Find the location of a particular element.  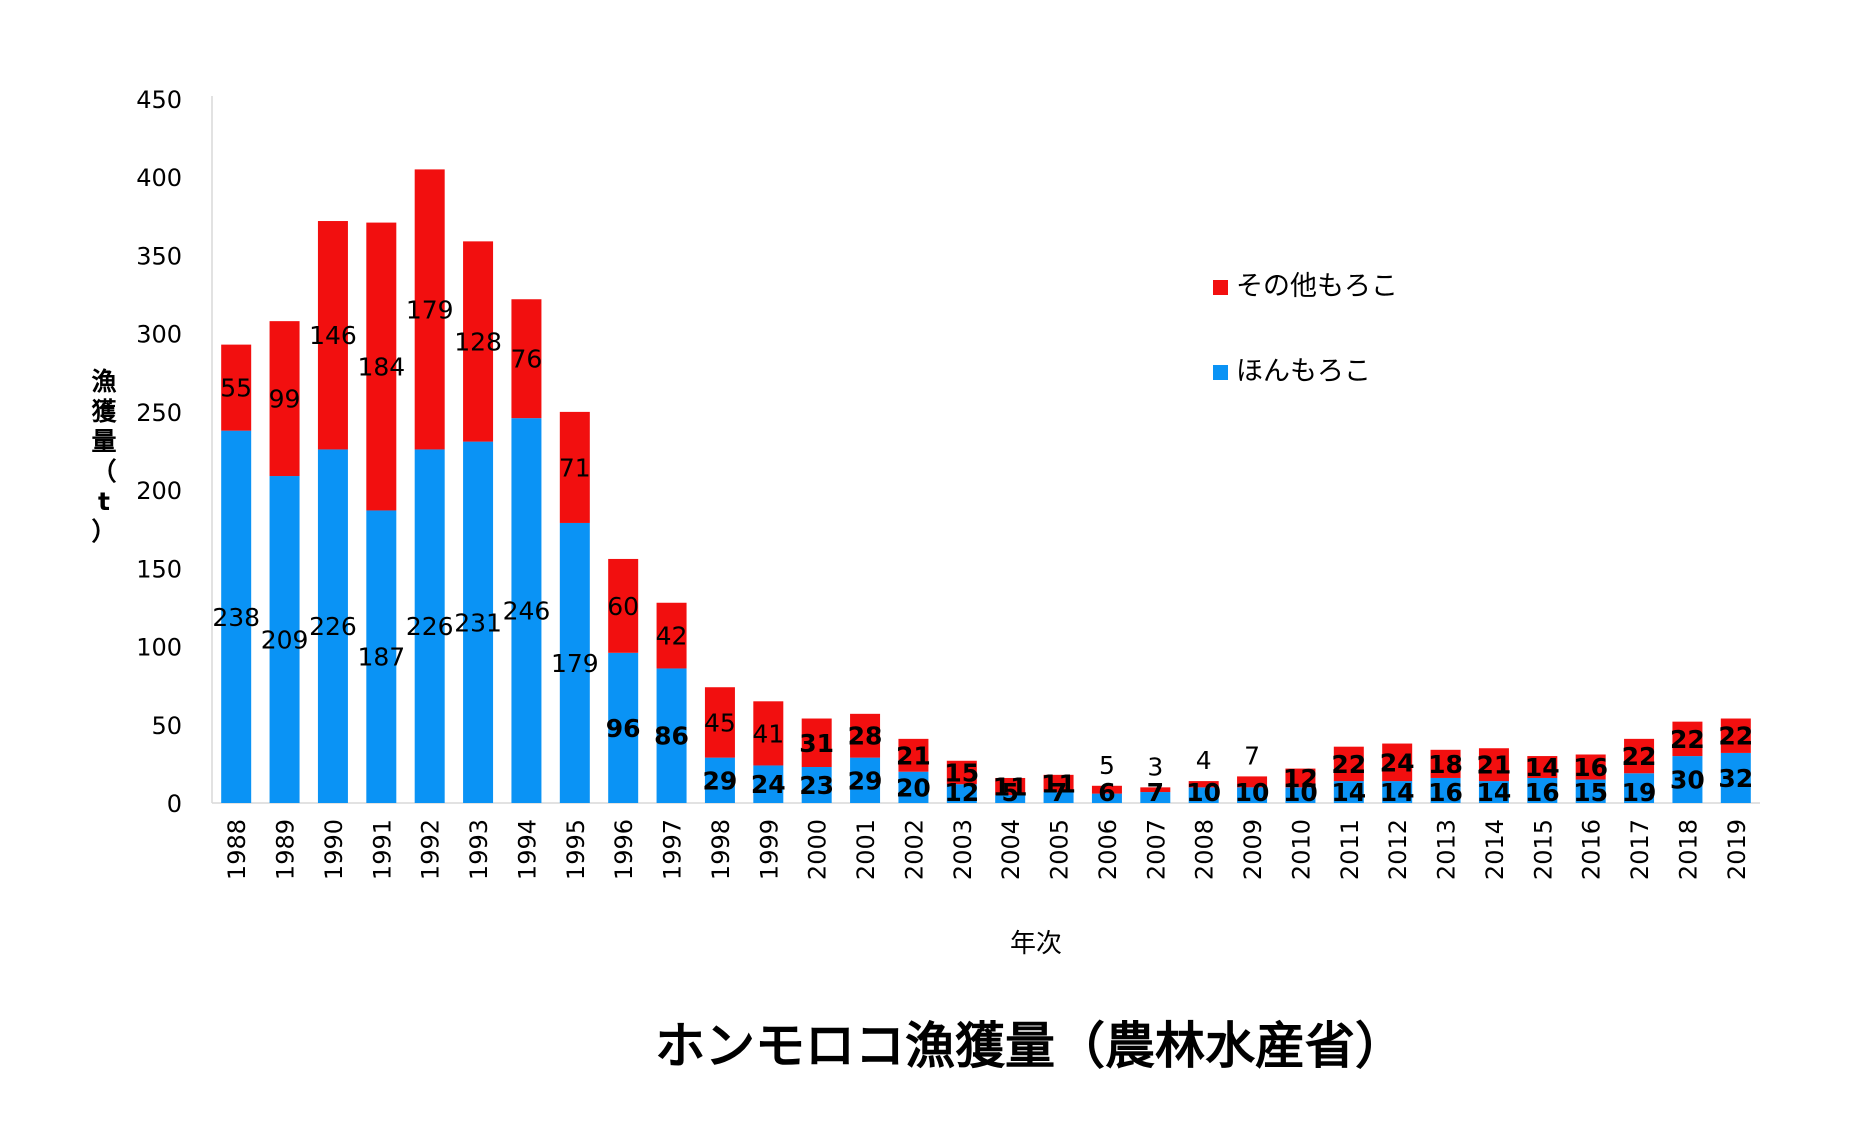

data-label-other: 71 is located at coordinates (575, 467).